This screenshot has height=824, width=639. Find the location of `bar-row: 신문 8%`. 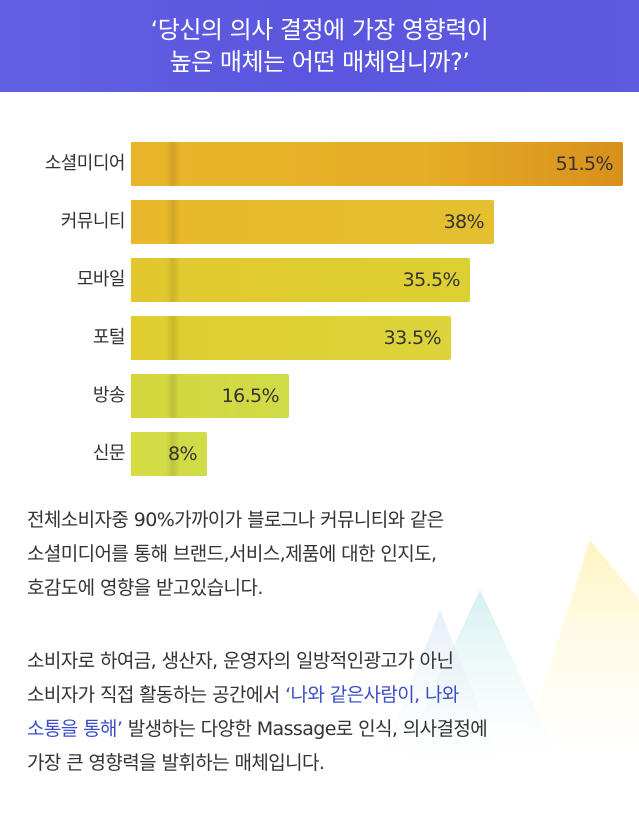

bar-row: 신문 8% is located at coordinates (319, 450).